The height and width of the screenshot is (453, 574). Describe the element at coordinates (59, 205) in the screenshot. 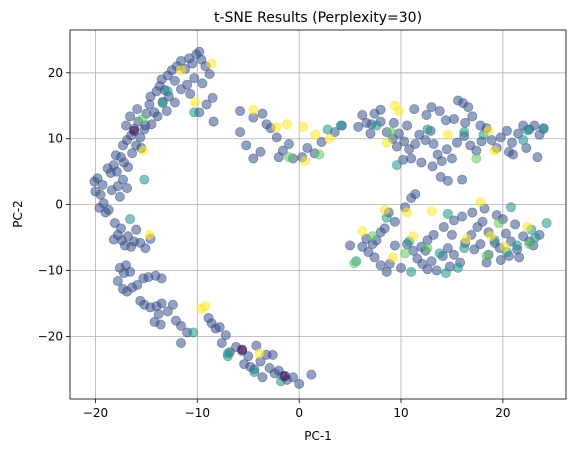

I see `y-tick-label: 0` at that location.